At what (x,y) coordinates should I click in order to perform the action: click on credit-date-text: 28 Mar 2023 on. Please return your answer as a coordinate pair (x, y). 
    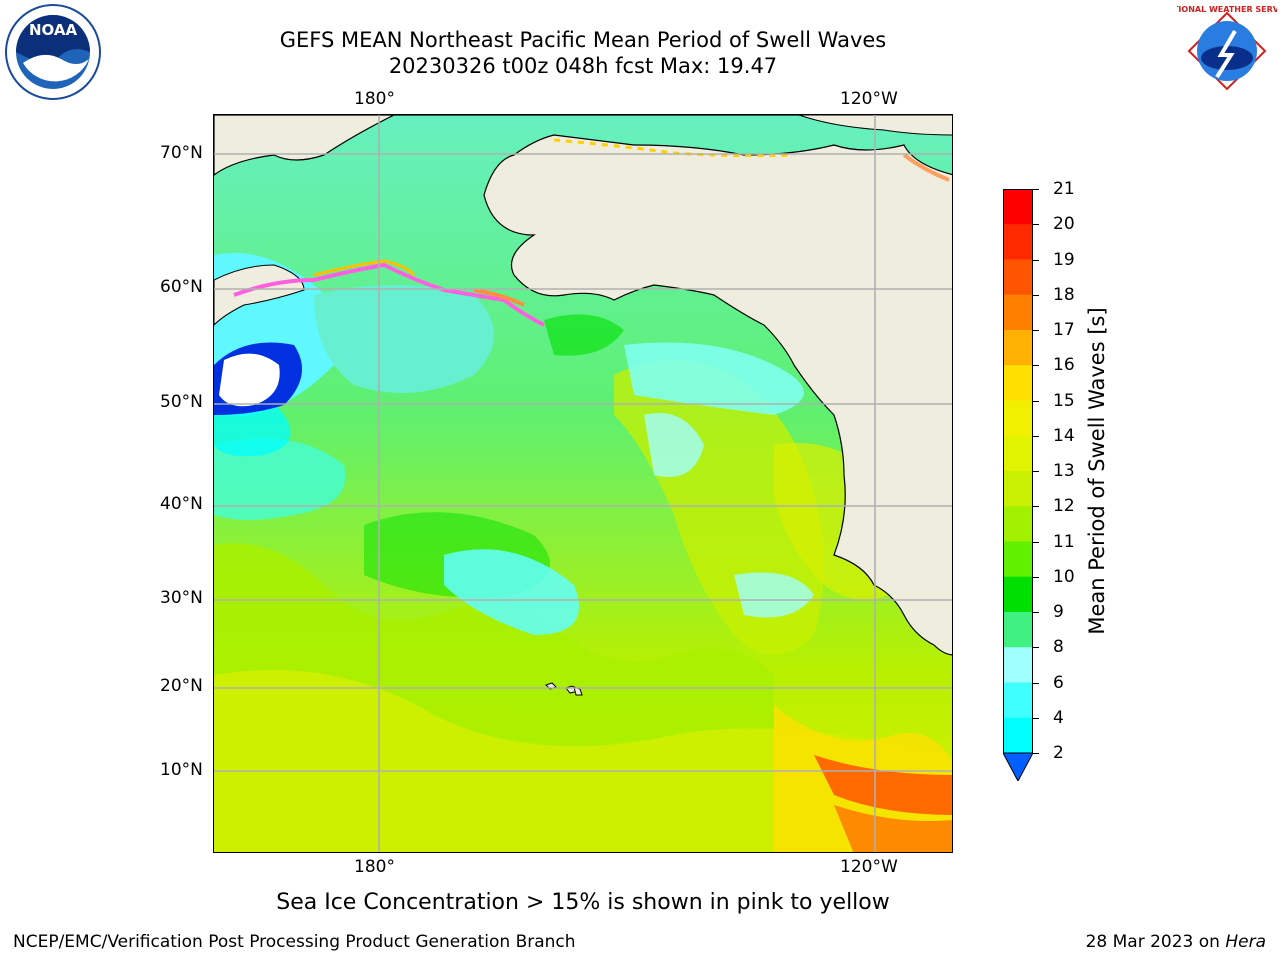
    Looking at the image, I should click on (1155, 942).